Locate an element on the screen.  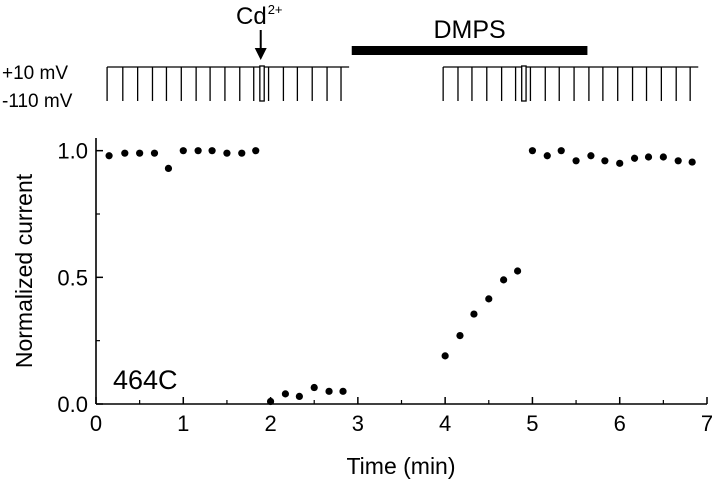
x-tick-label: 6 is located at coordinates (620, 423).